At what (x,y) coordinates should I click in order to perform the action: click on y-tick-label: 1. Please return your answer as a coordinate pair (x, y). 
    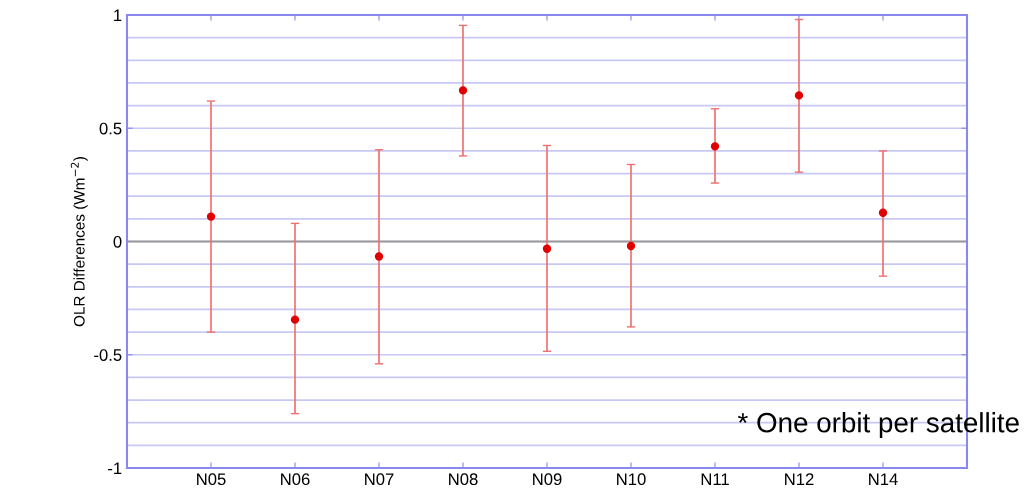
    Looking at the image, I should click on (118, 15).